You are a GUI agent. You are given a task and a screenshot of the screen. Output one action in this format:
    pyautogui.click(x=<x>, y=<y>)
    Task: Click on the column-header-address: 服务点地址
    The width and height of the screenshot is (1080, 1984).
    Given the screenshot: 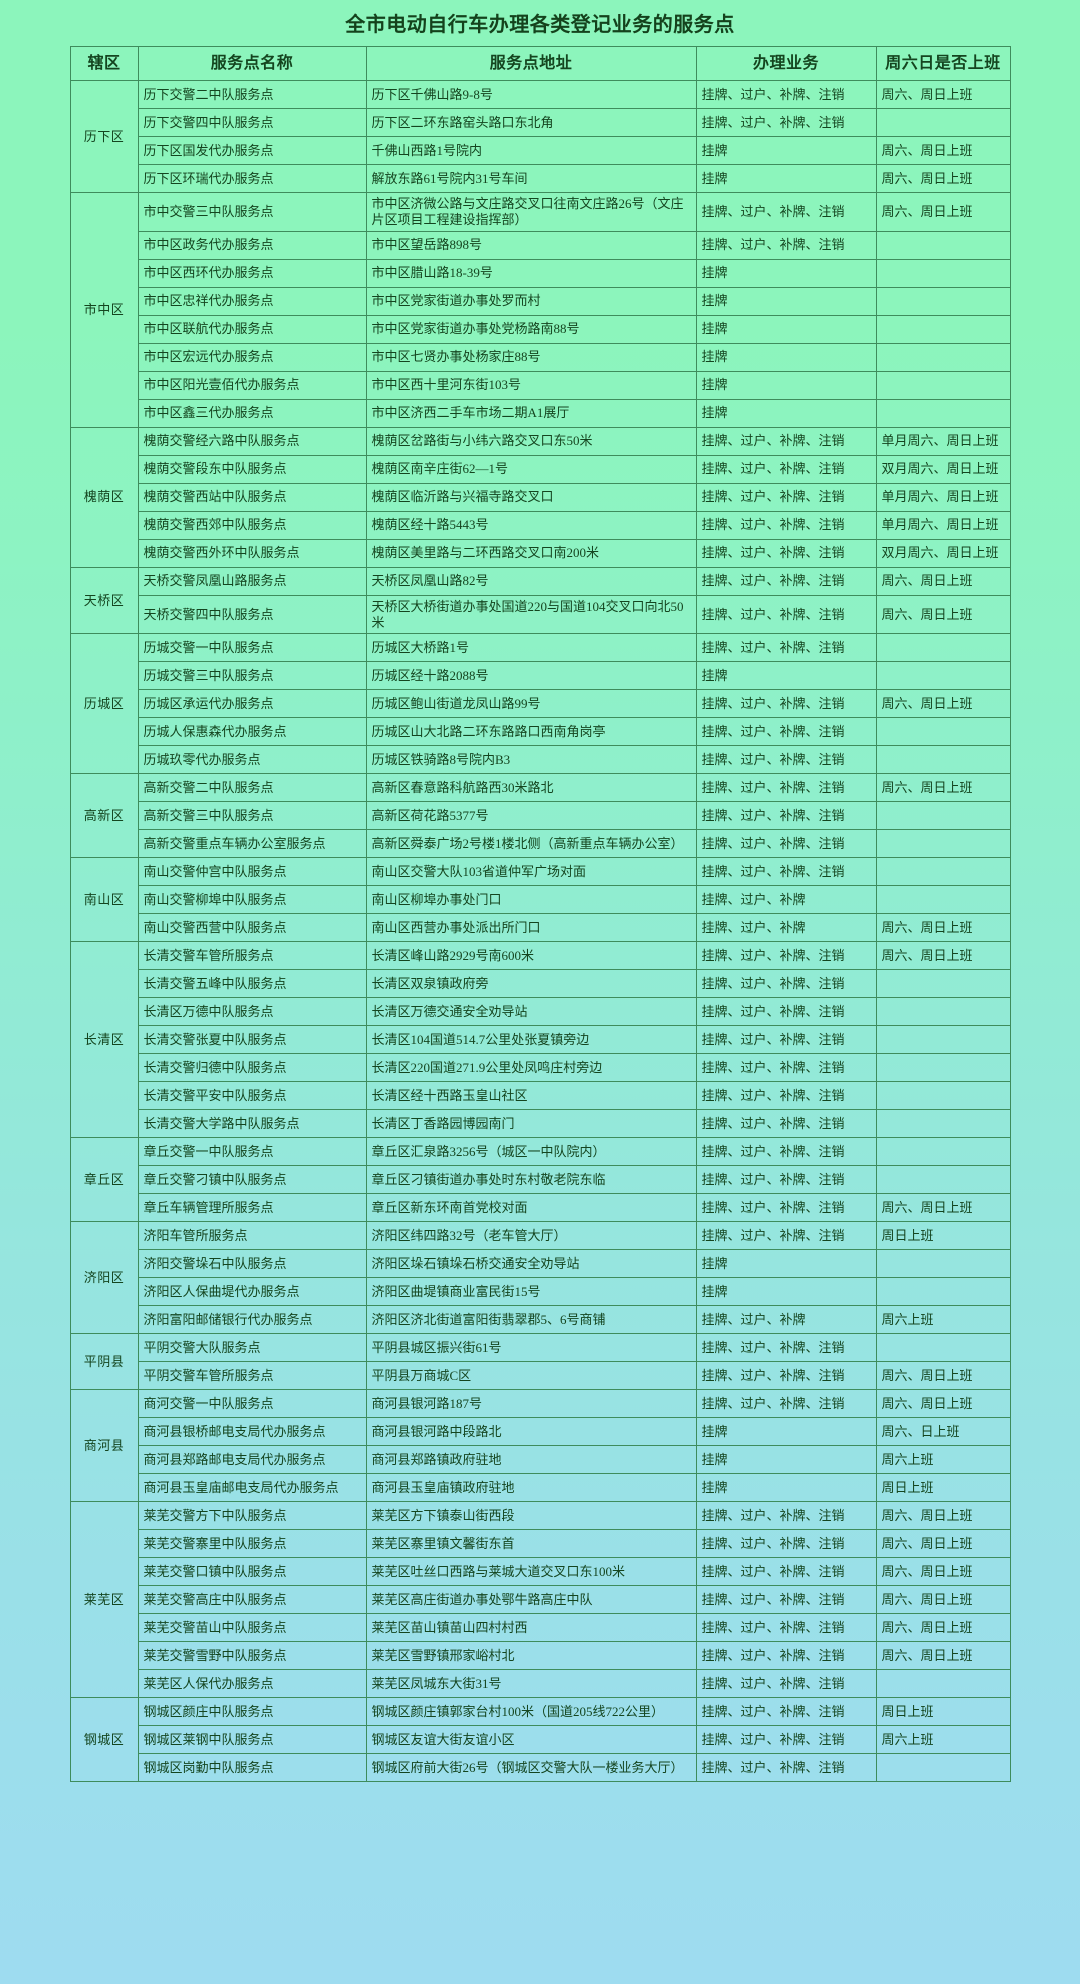 What is the action you would take?
    pyautogui.click(x=531, y=63)
    